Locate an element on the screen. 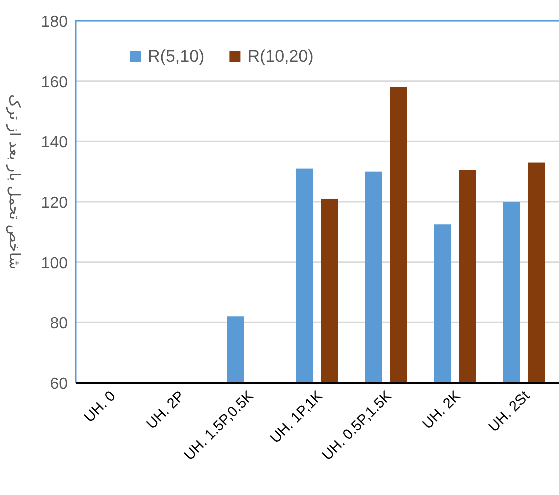 The height and width of the screenshot is (495, 559). legend-label: R(5,10) is located at coordinates (176, 56).